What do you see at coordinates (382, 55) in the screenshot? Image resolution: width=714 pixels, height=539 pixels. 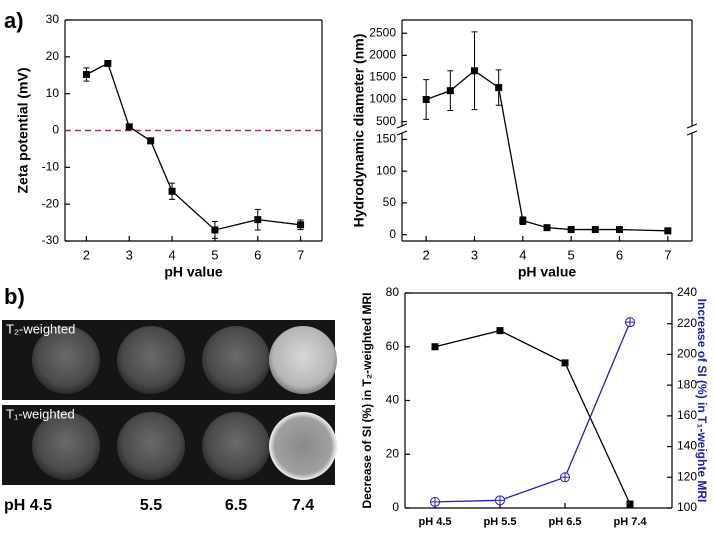 I see `y-tick-label: 2000` at bounding box center [382, 55].